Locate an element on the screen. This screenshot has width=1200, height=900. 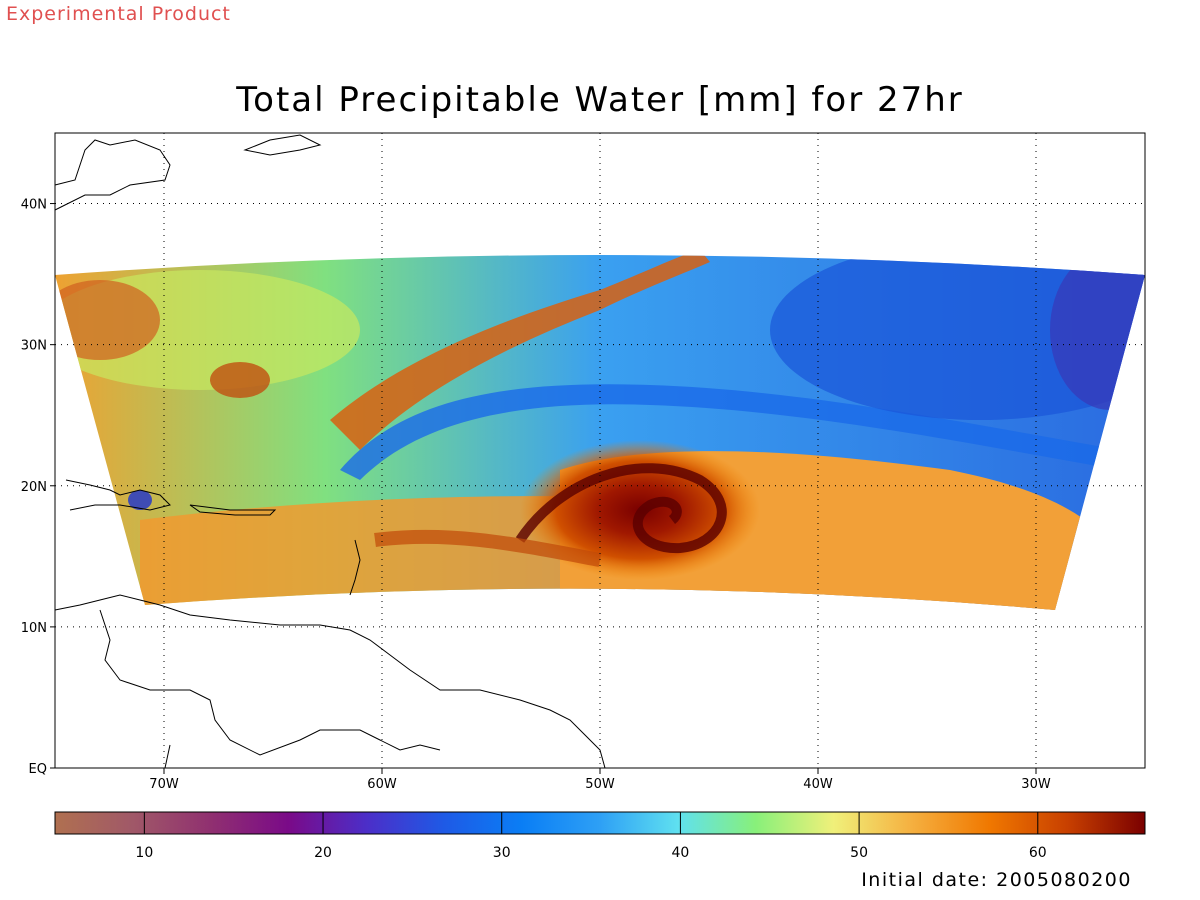
tick-label-lon: 60W is located at coordinates (382, 784).